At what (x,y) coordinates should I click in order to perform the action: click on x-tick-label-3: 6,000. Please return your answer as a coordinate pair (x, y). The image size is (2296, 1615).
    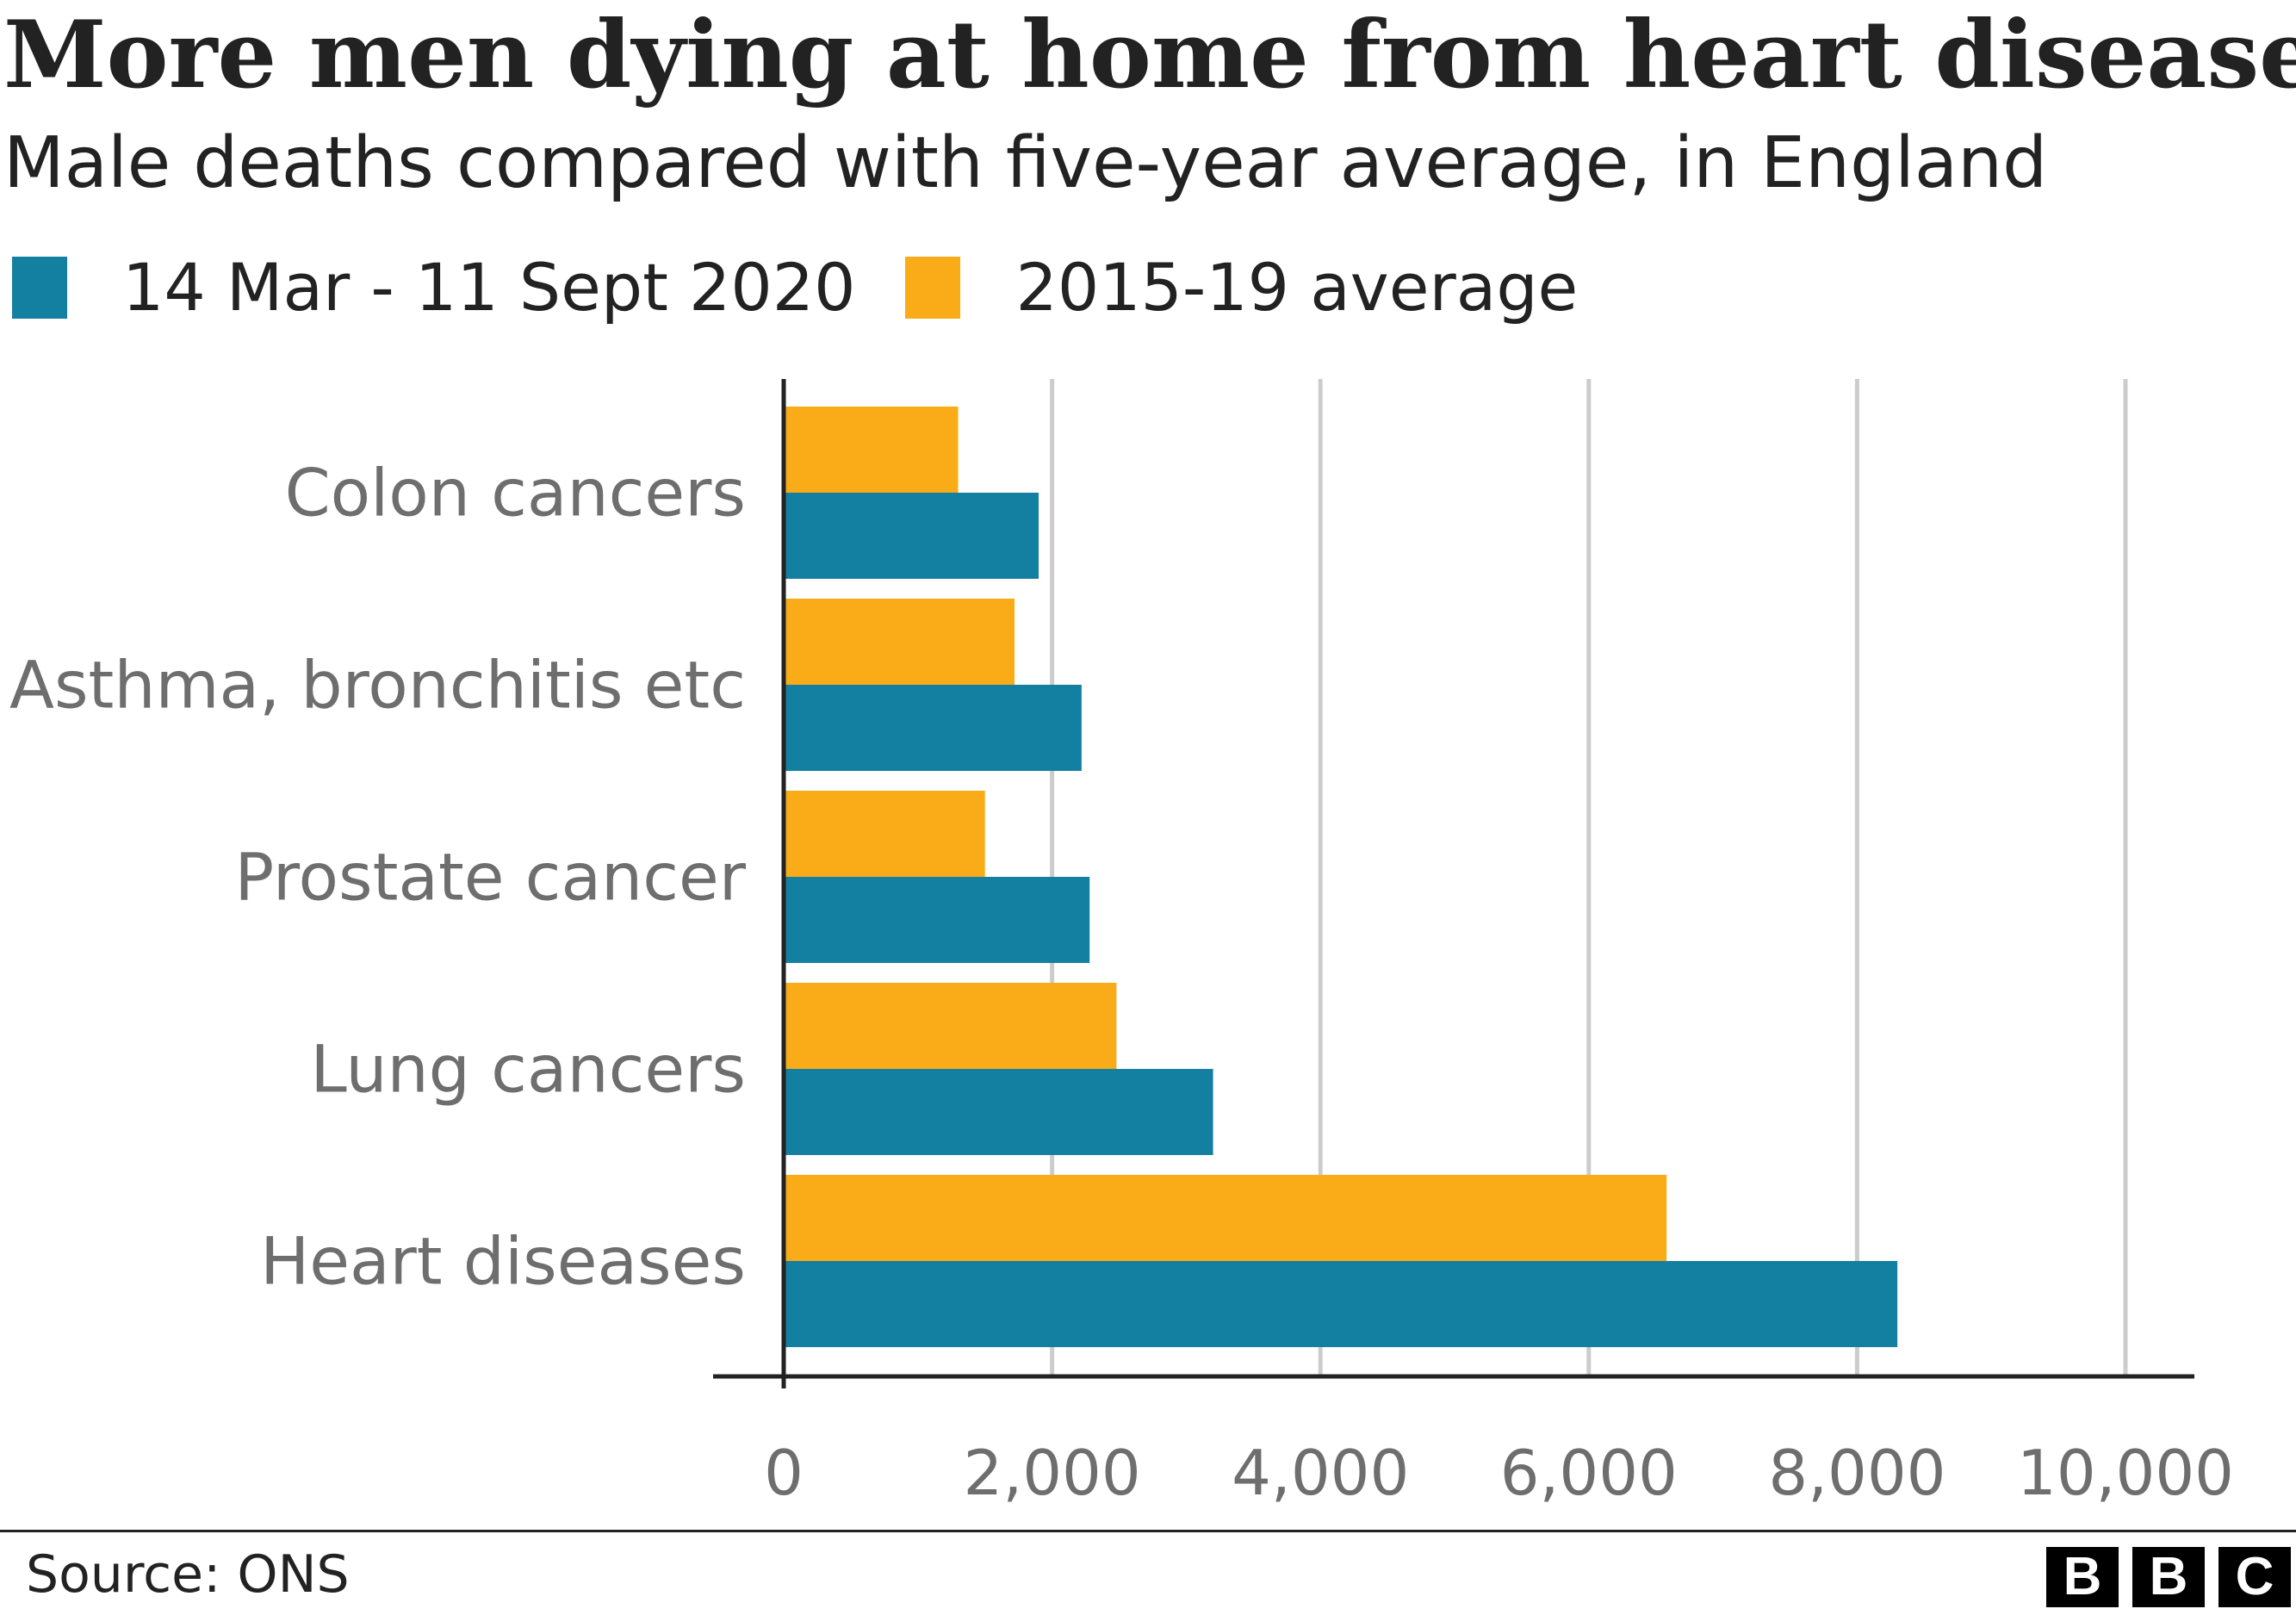
    Looking at the image, I should click on (1589, 1473).